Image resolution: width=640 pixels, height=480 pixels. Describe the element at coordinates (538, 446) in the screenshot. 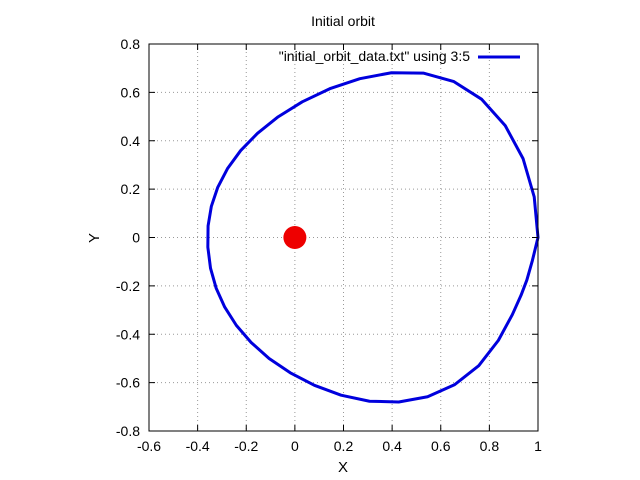

I see `x-tick-label: 1` at that location.